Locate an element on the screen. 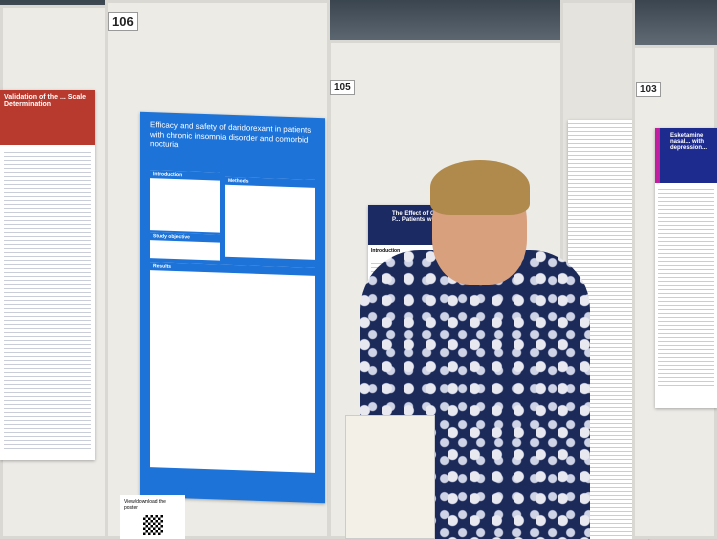 The width and height of the screenshot is (717, 540). board-number: 105 is located at coordinates (342, 87).